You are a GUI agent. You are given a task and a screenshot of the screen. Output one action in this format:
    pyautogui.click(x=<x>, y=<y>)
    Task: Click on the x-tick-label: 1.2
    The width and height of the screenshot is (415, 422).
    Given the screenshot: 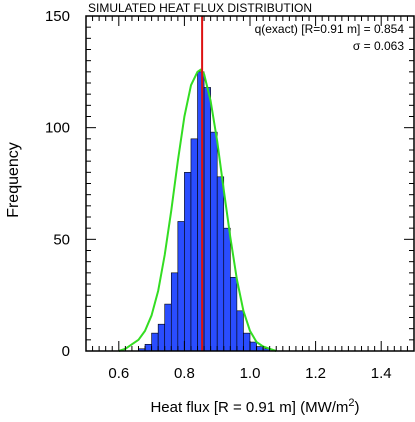 What is the action you would take?
    pyautogui.click(x=315, y=373)
    